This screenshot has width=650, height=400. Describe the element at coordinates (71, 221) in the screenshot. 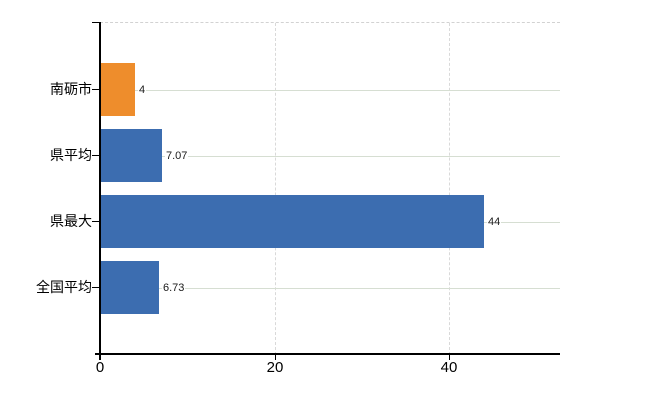

I see `category-label: 県最大` at that location.